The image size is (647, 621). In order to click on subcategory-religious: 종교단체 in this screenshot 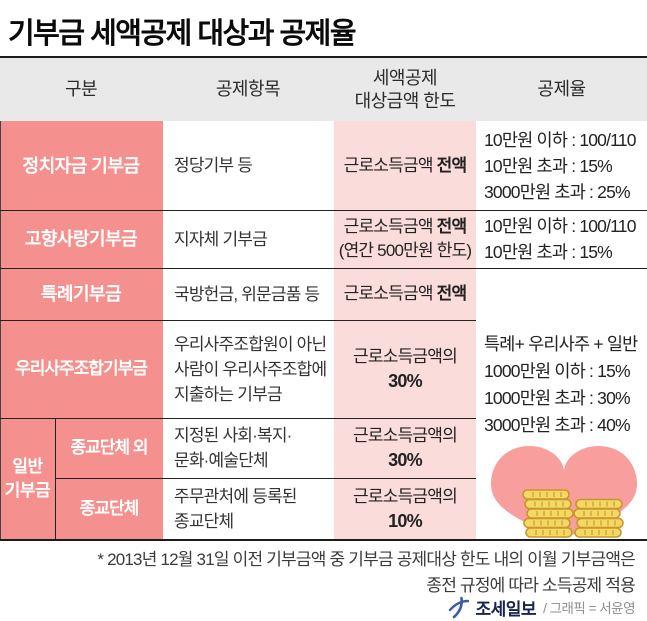, I will do `click(109, 508)`.